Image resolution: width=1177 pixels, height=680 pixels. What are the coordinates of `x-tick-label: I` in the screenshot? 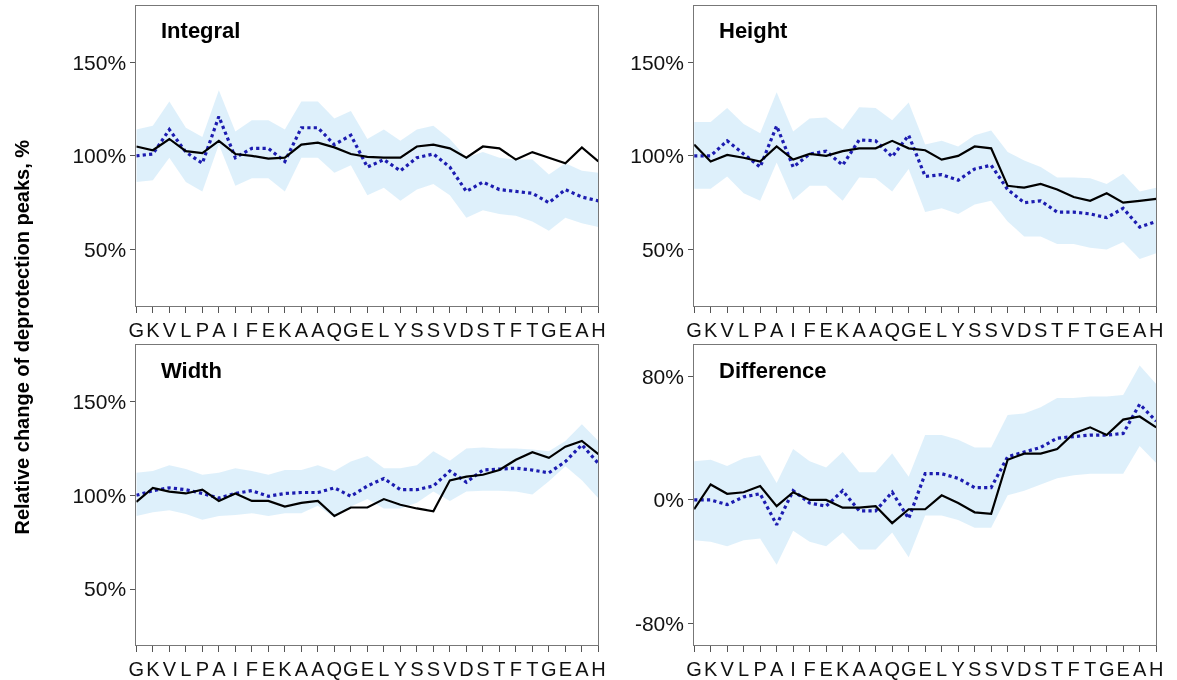 It's located at (235, 329).